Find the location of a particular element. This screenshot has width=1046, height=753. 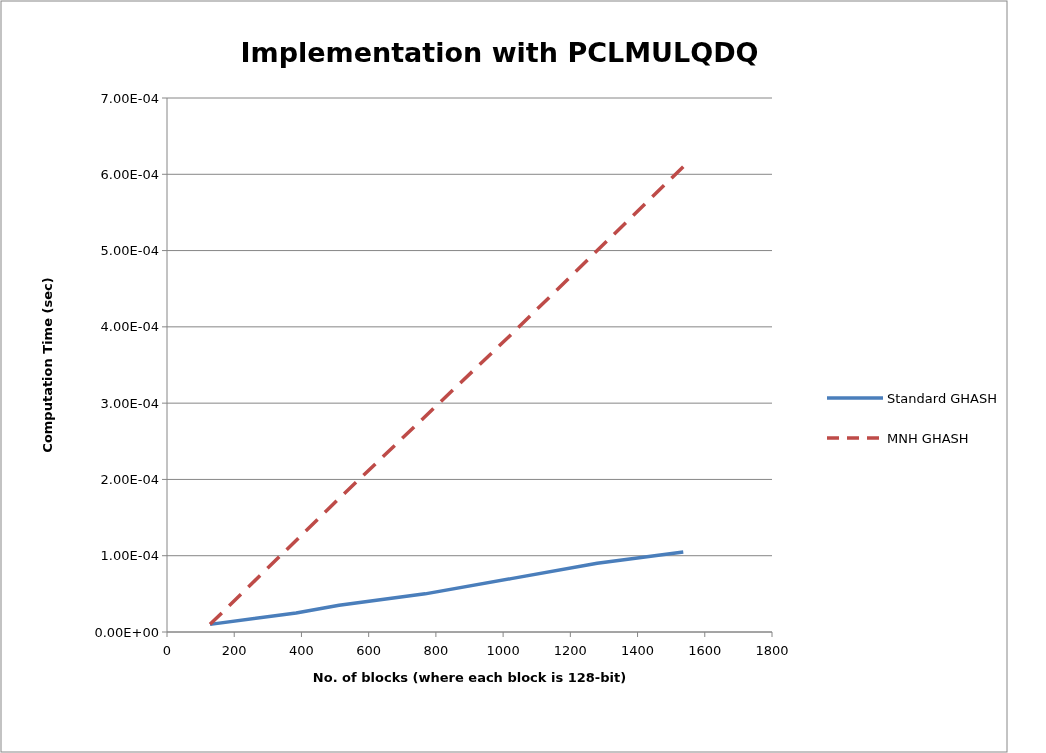

legend-label: Standard GHASH is located at coordinates (942, 398).